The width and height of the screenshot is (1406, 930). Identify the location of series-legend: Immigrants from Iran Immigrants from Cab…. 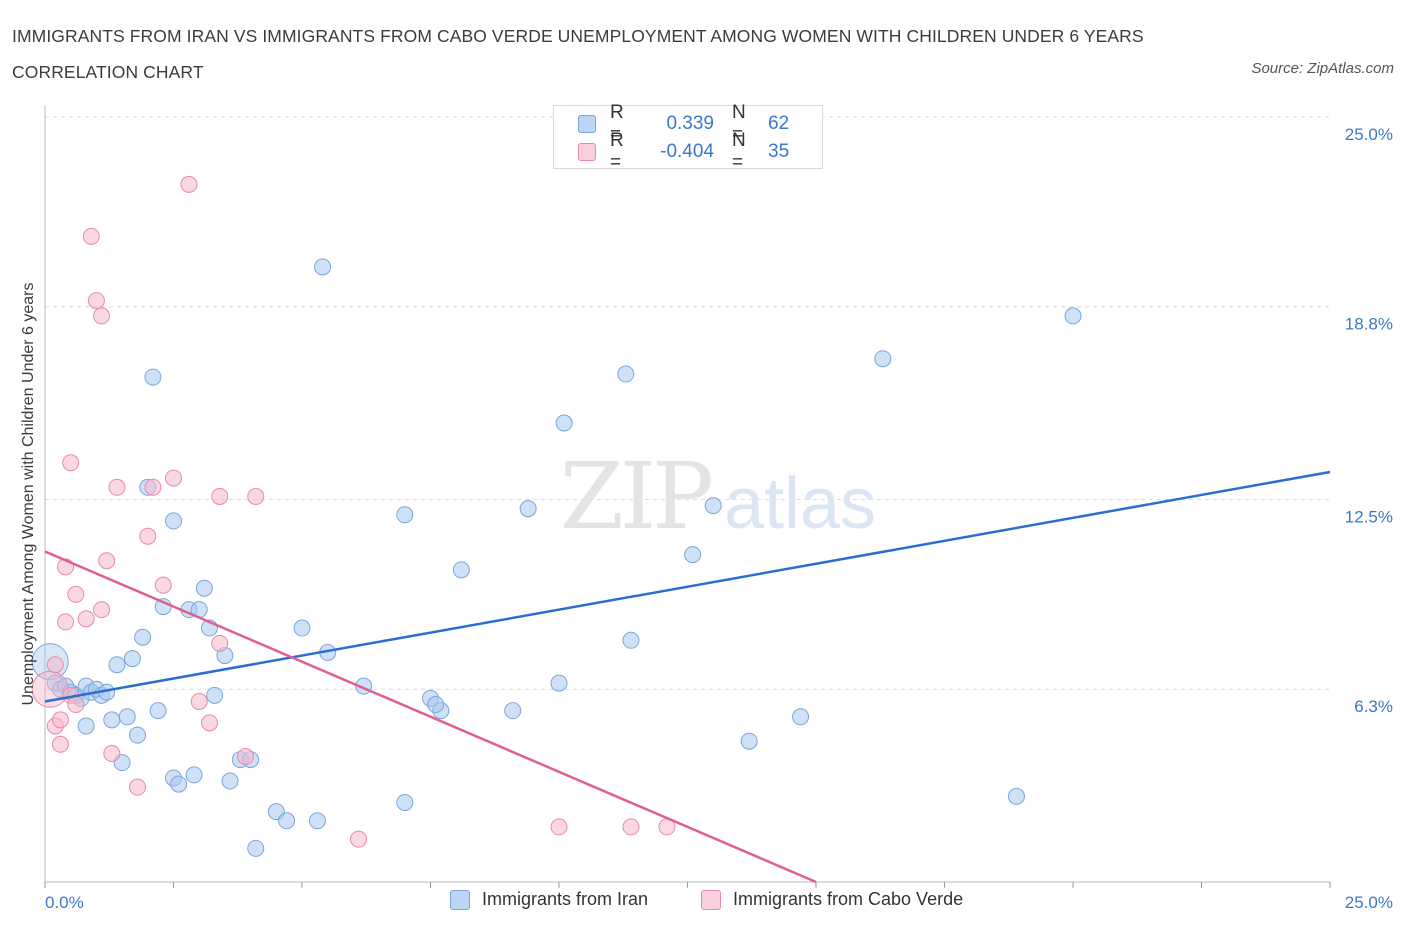
(703, 902).